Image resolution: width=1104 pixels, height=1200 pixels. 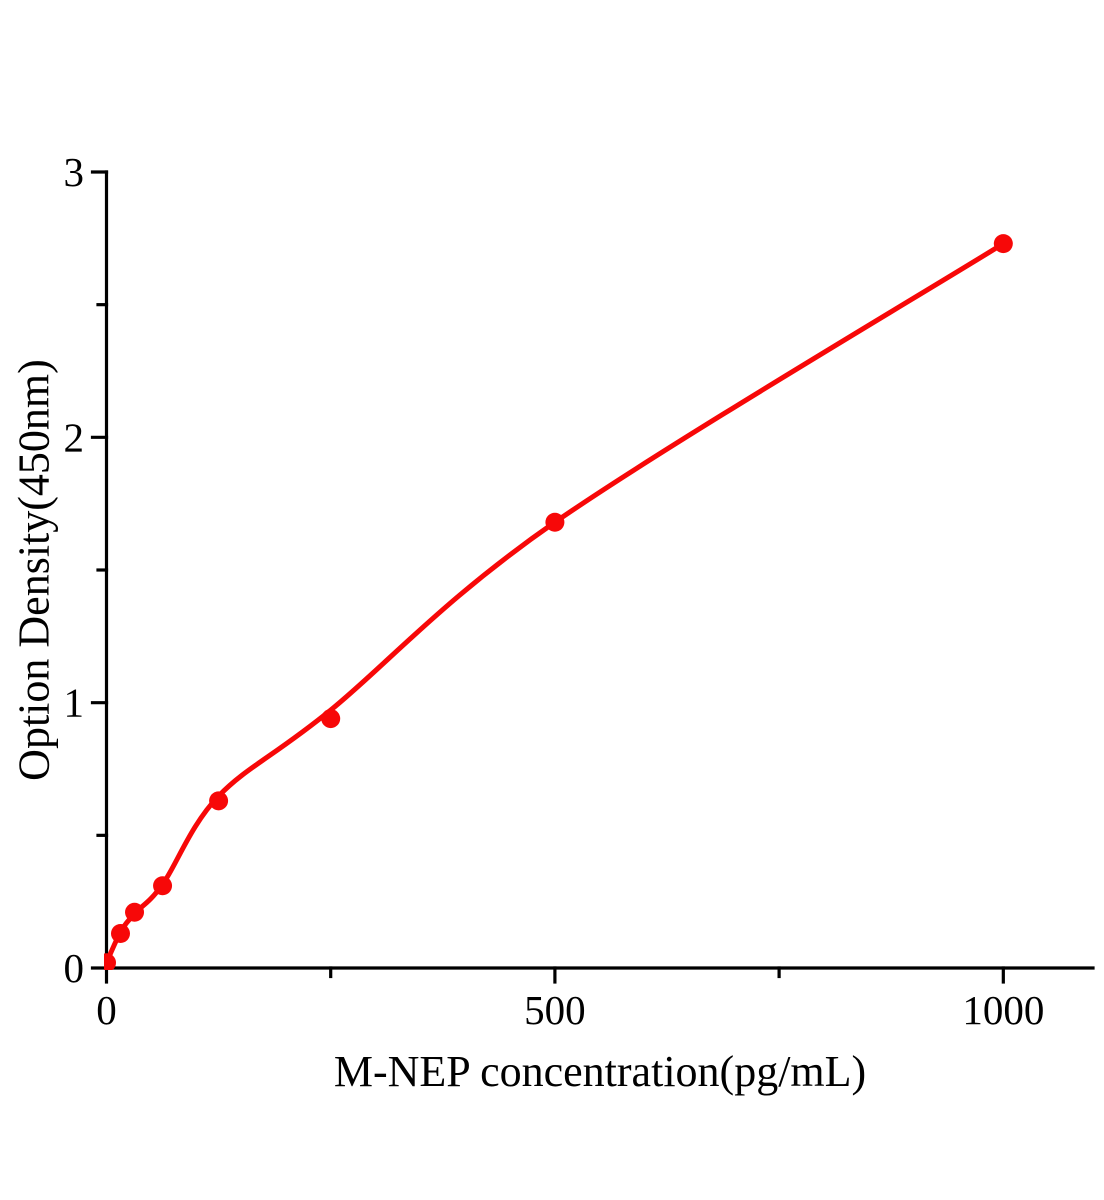 I want to click on x-tick-label: 0, so click(x=106, y=1010).